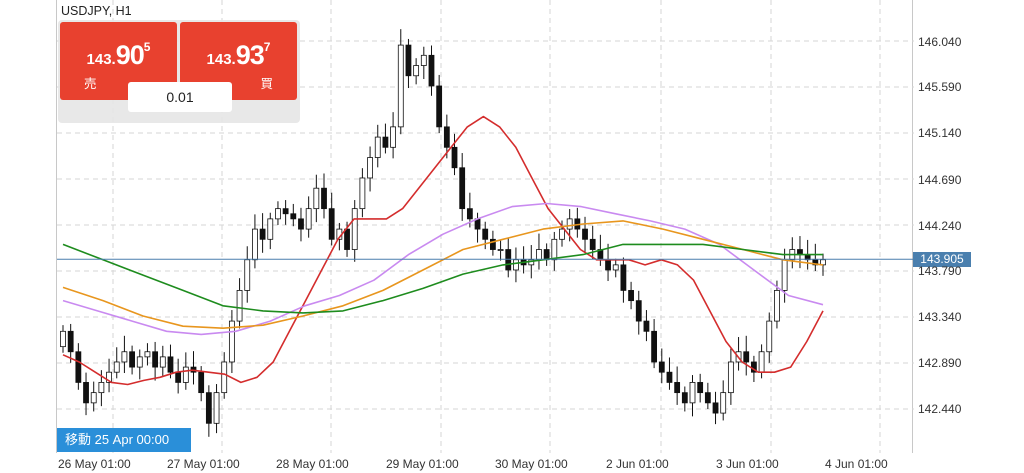 The image size is (1024, 473). What do you see at coordinates (118, 55) in the screenshot?
I see `sell-price: 143.905` at bounding box center [118, 55].